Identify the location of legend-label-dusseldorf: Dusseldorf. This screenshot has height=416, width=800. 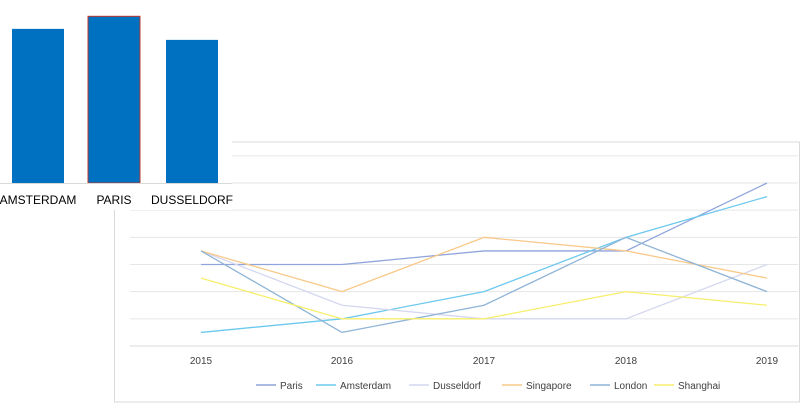
(457, 386).